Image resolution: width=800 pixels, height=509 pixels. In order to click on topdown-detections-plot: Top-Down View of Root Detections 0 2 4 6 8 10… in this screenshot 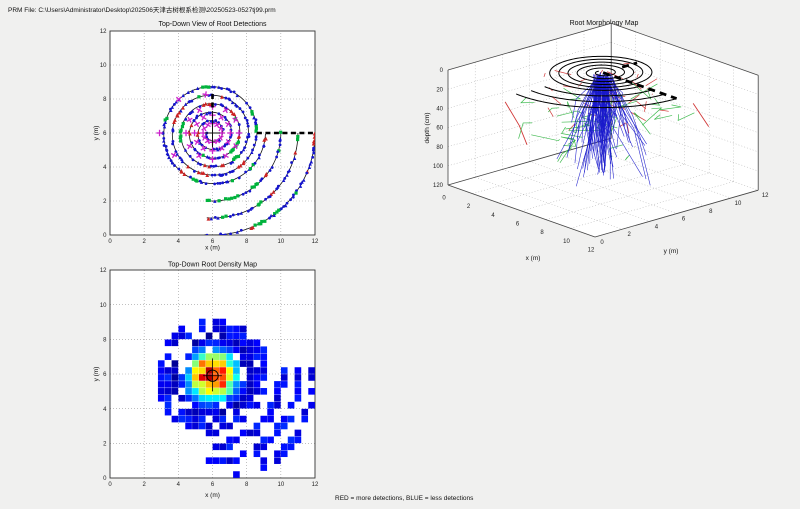, I will do `click(206, 136)`.